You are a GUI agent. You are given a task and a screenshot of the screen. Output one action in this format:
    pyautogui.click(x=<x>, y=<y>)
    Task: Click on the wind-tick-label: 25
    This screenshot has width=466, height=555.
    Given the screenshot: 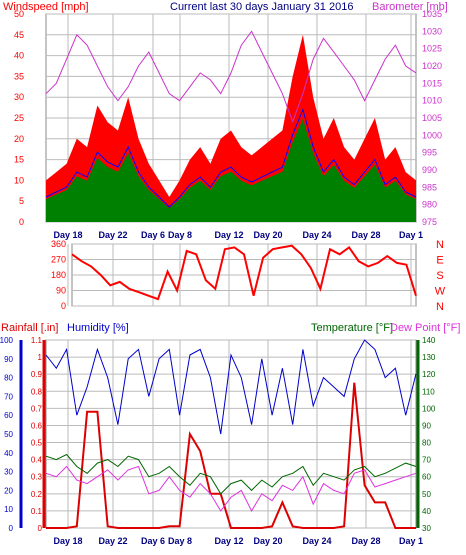 What is the action you would take?
    pyautogui.click(x=19, y=118)
    